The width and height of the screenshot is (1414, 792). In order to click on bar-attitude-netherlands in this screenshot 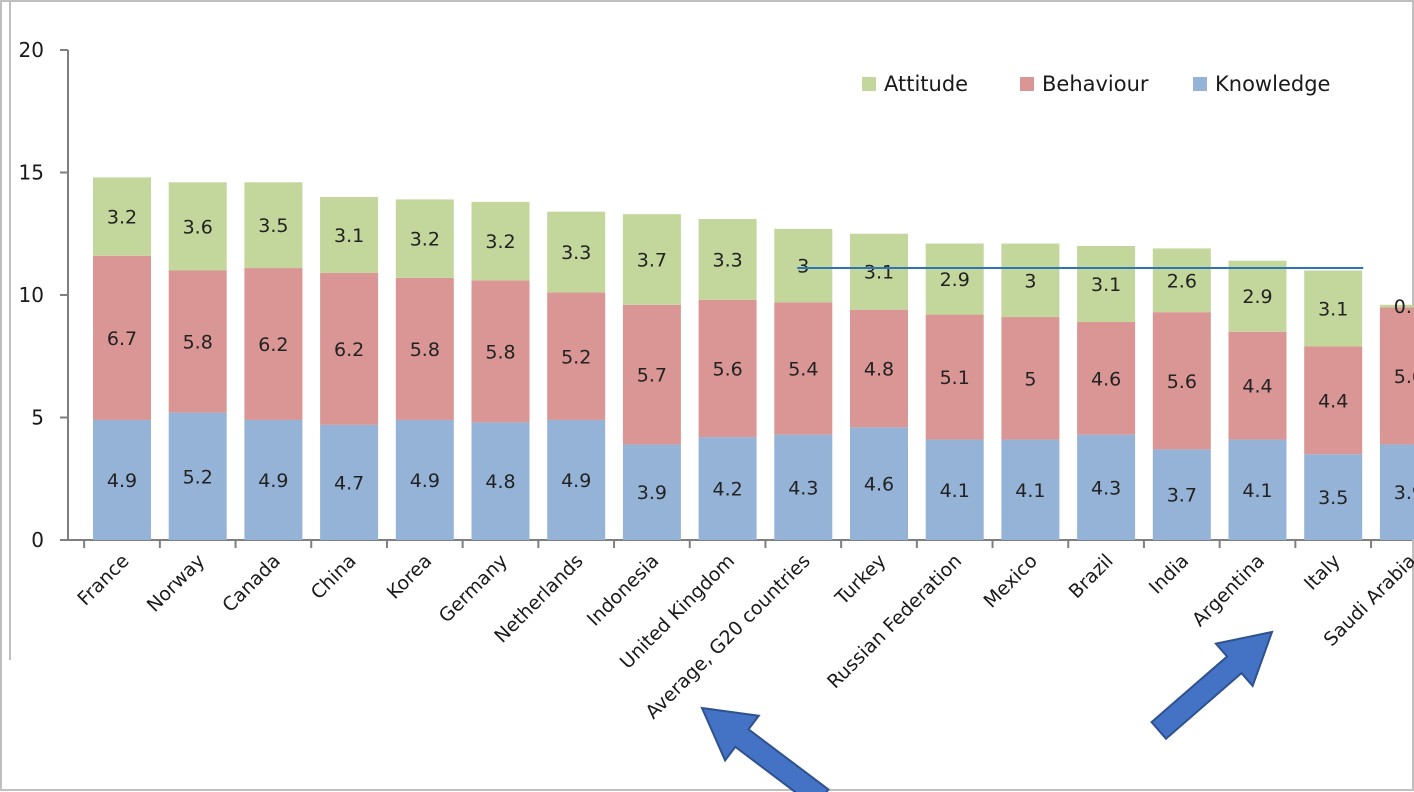, I will do `click(576, 252)`.